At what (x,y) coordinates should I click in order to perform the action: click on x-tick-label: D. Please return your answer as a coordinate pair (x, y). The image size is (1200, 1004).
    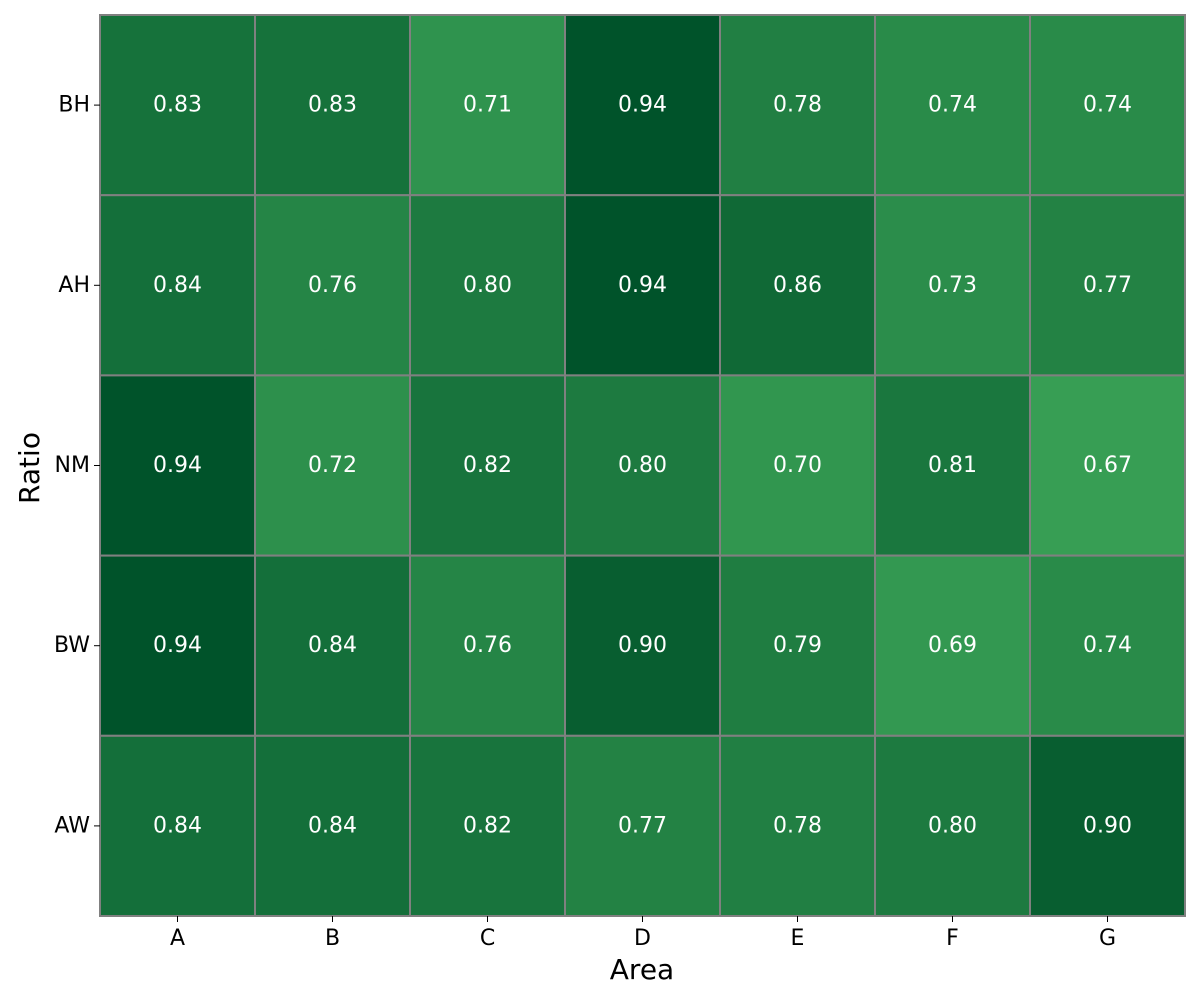
    Looking at the image, I should click on (642, 938).